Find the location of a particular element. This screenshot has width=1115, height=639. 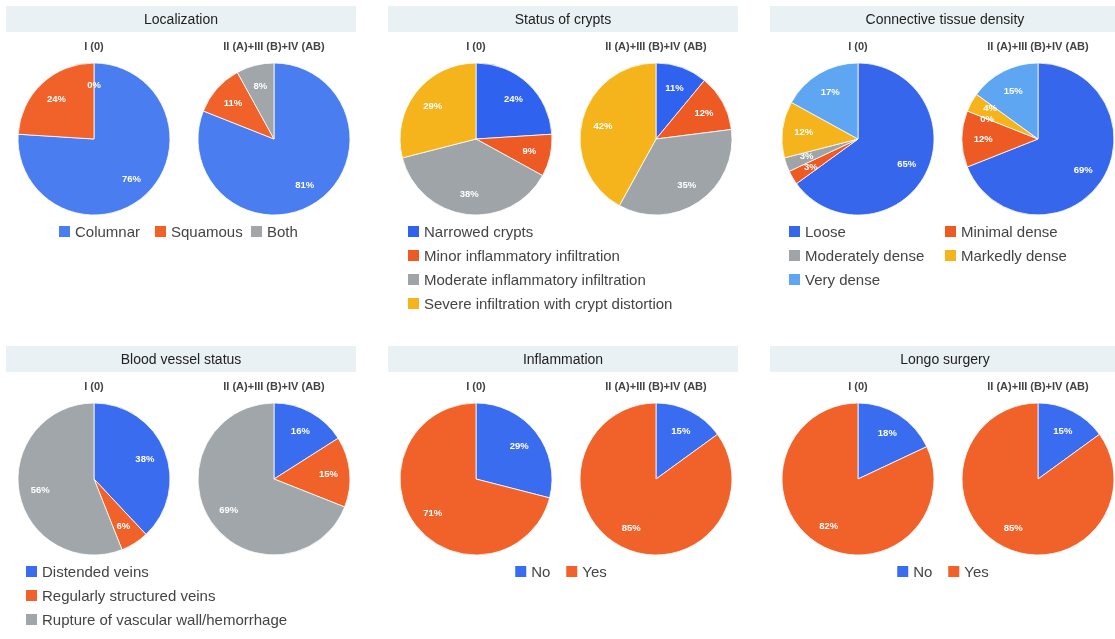

text: 0% is located at coordinates (94, 84).